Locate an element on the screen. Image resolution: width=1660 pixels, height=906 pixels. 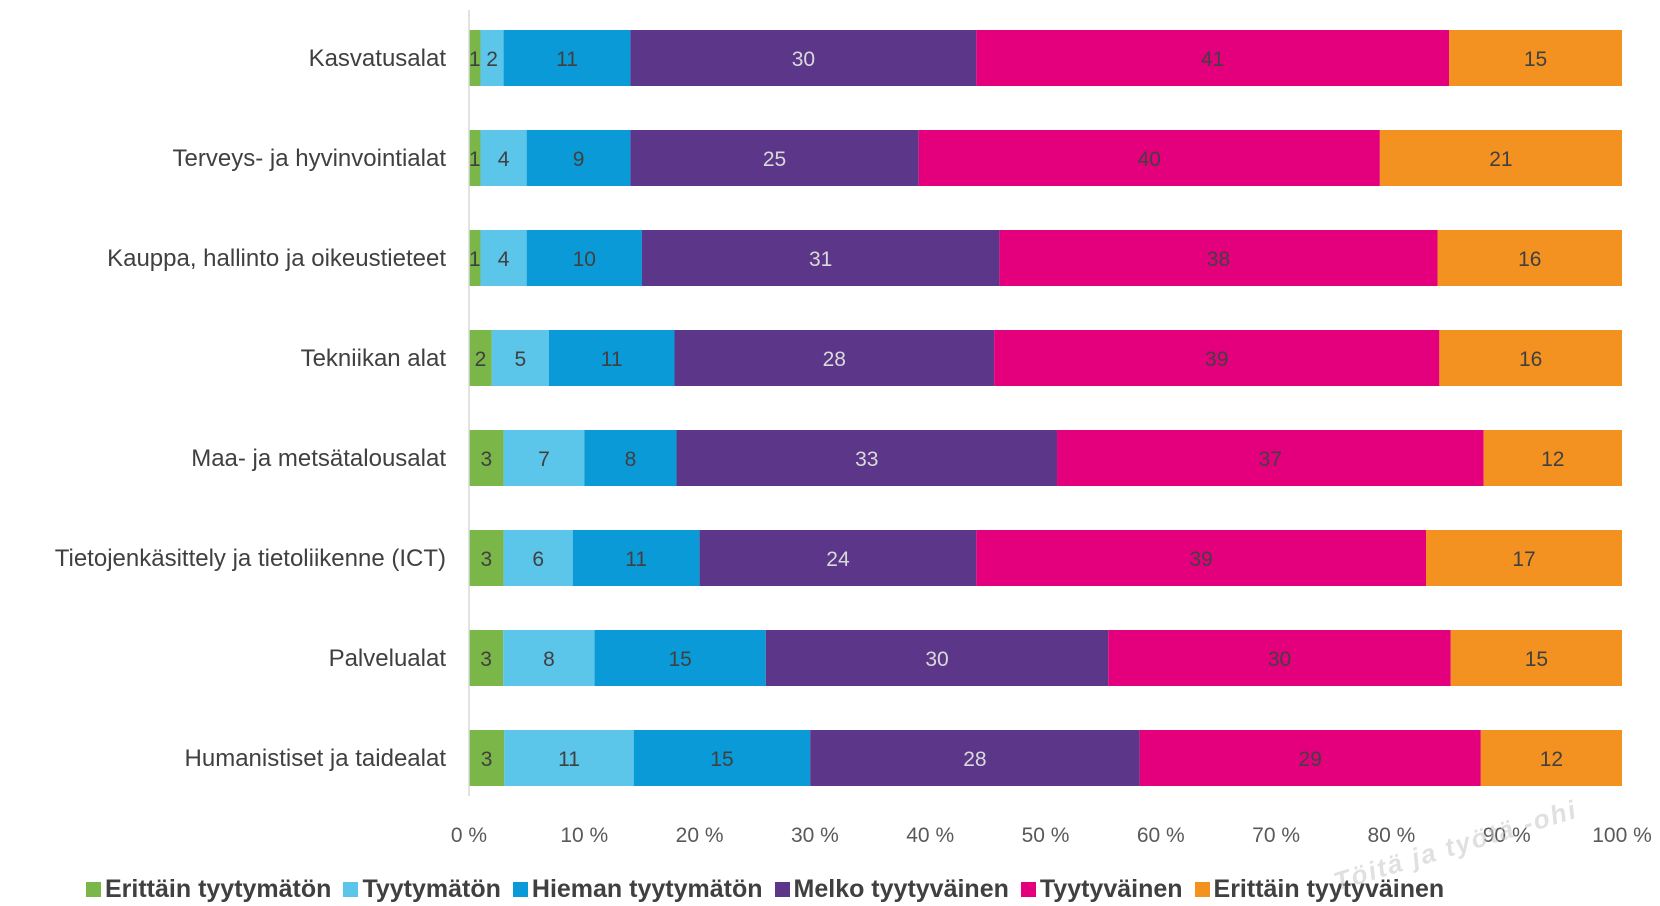
data-label: 9 is located at coordinates (579, 159).